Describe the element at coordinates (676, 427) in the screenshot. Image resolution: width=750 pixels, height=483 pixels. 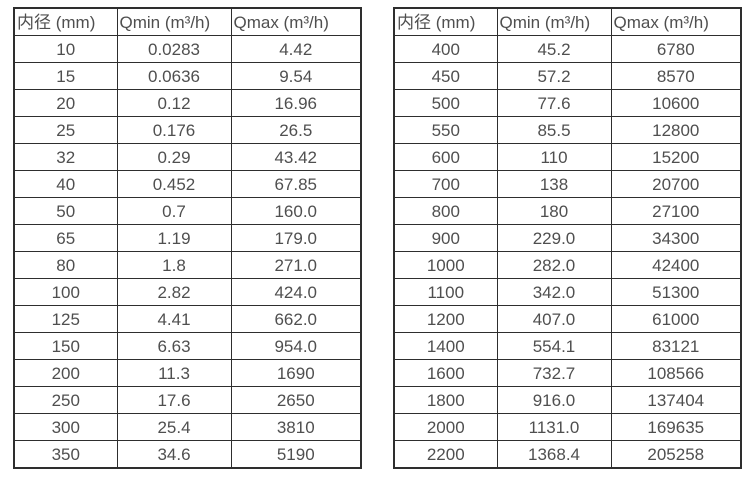
I see `table-cell: 169635` at that location.